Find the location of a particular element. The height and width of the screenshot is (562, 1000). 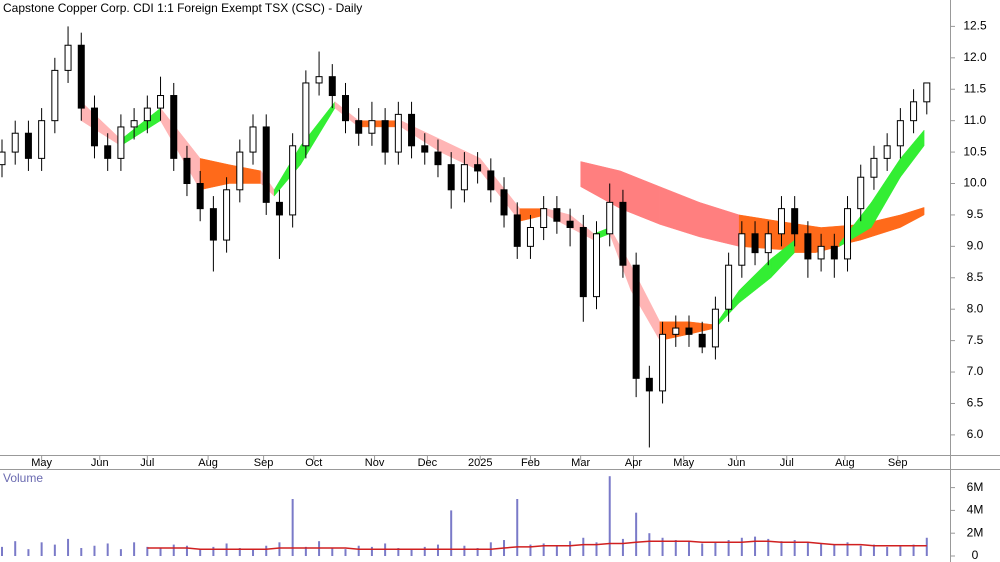

x-tick-label: 2025 is located at coordinates (480, 463).